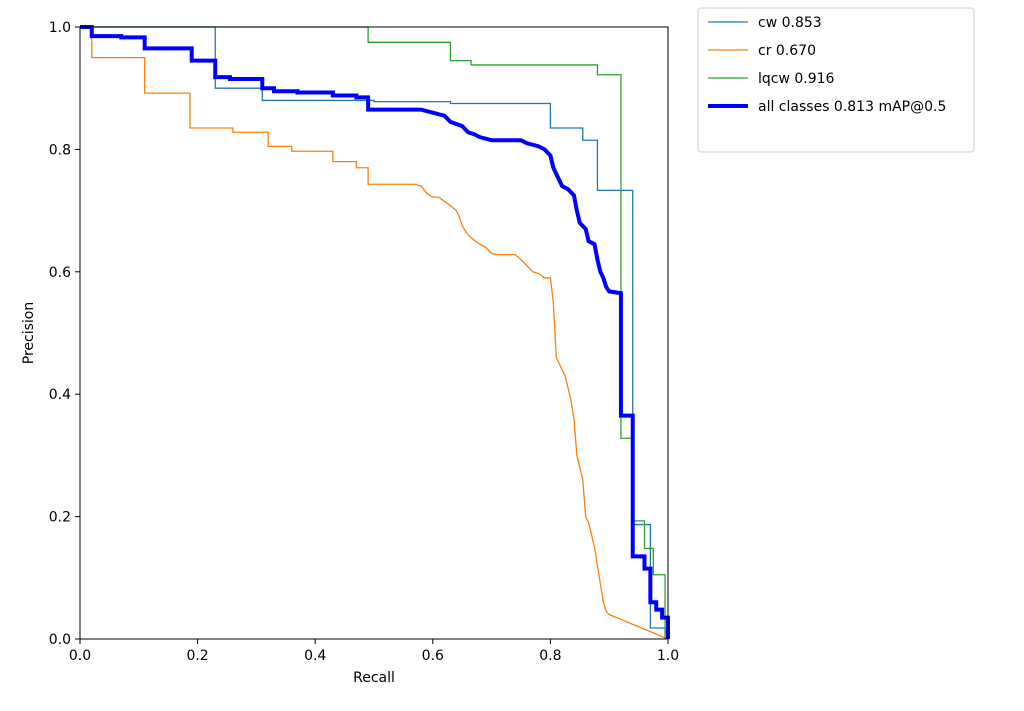 The width and height of the screenshot is (1024, 711). I want to click on x-tick-label: 0.6, so click(433, 656).